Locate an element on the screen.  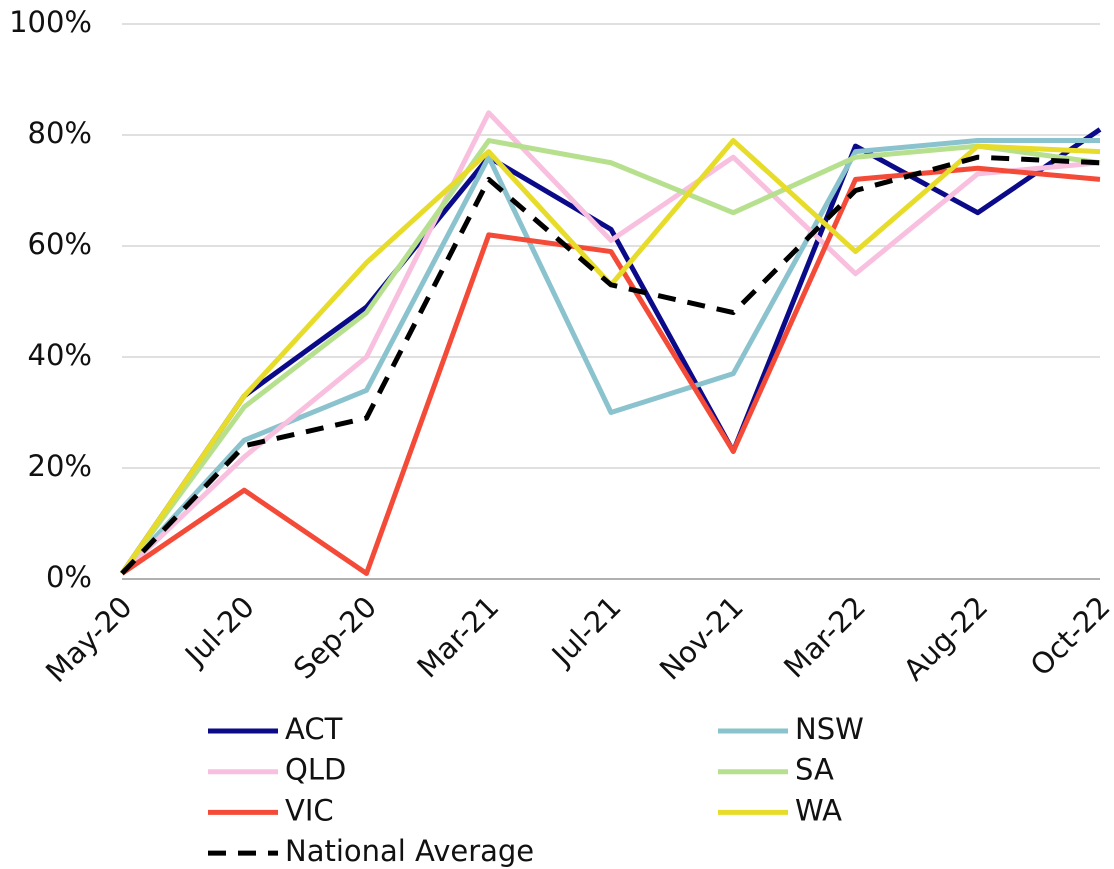
legend-label: QLD is located at coordinates (315, 770).